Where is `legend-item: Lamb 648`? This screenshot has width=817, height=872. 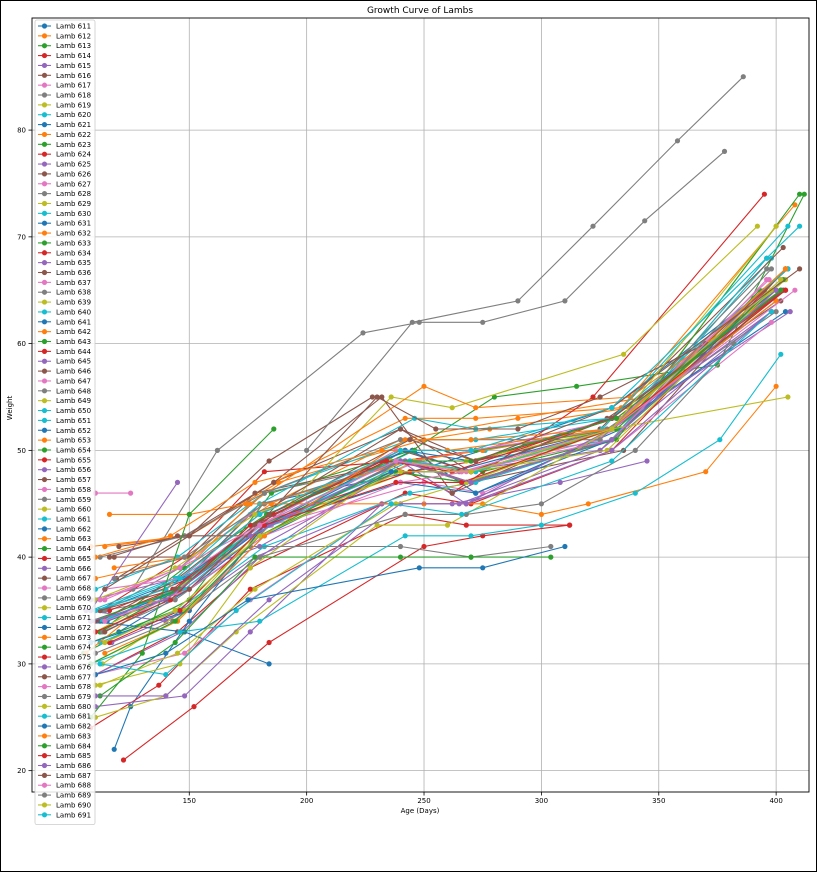
legend-item: Lamb 648 is located at coordinates (64, 391).